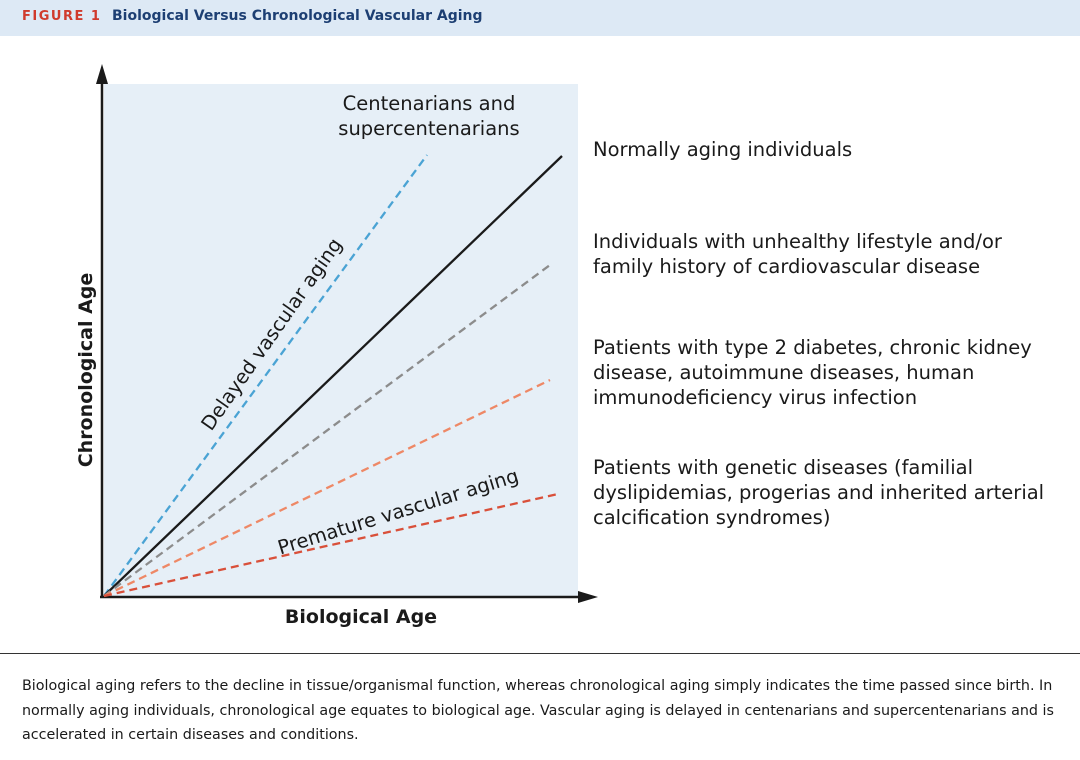  What do you see at coordinates (540, 653) in the screenshot?
I see `caption-divider` at bounding box center [540, 653].